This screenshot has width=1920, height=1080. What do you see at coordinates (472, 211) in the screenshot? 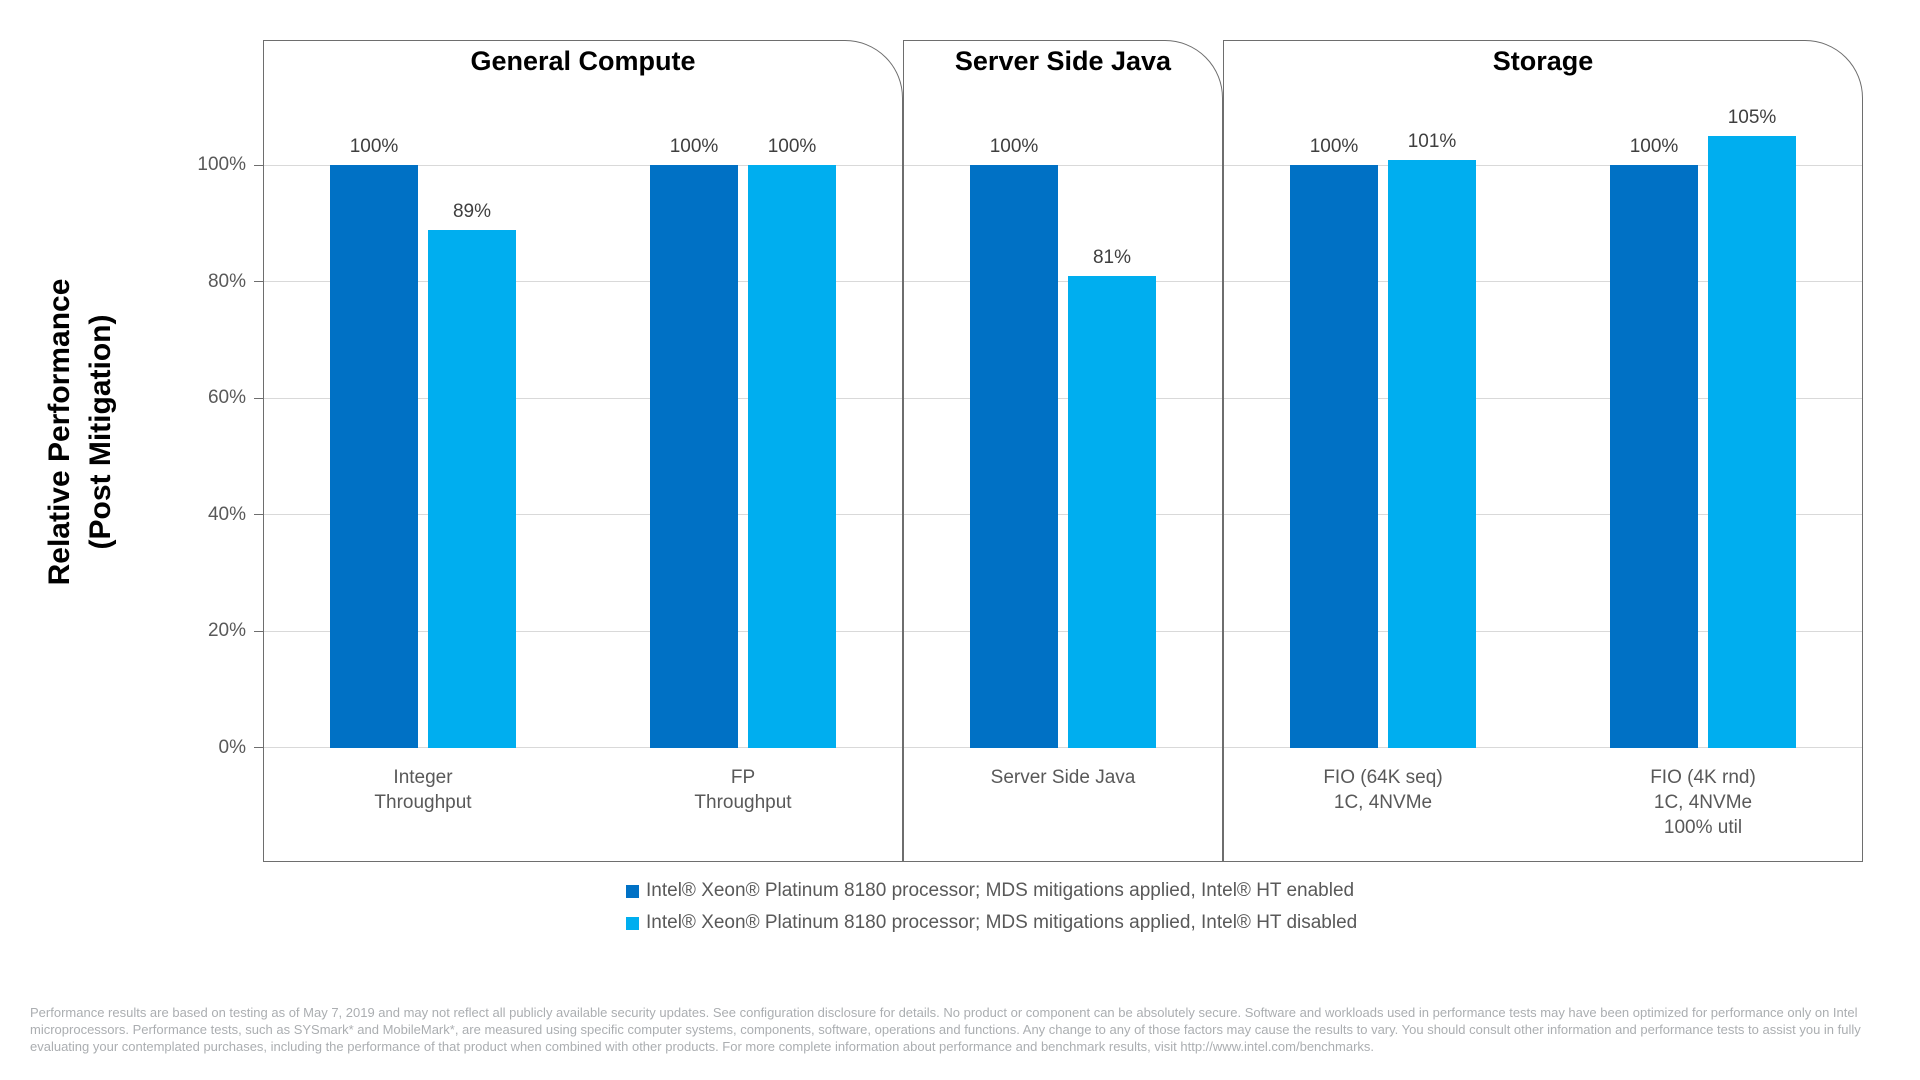
I see `bar-value-label: 89%` at bounding box center [472, 211].